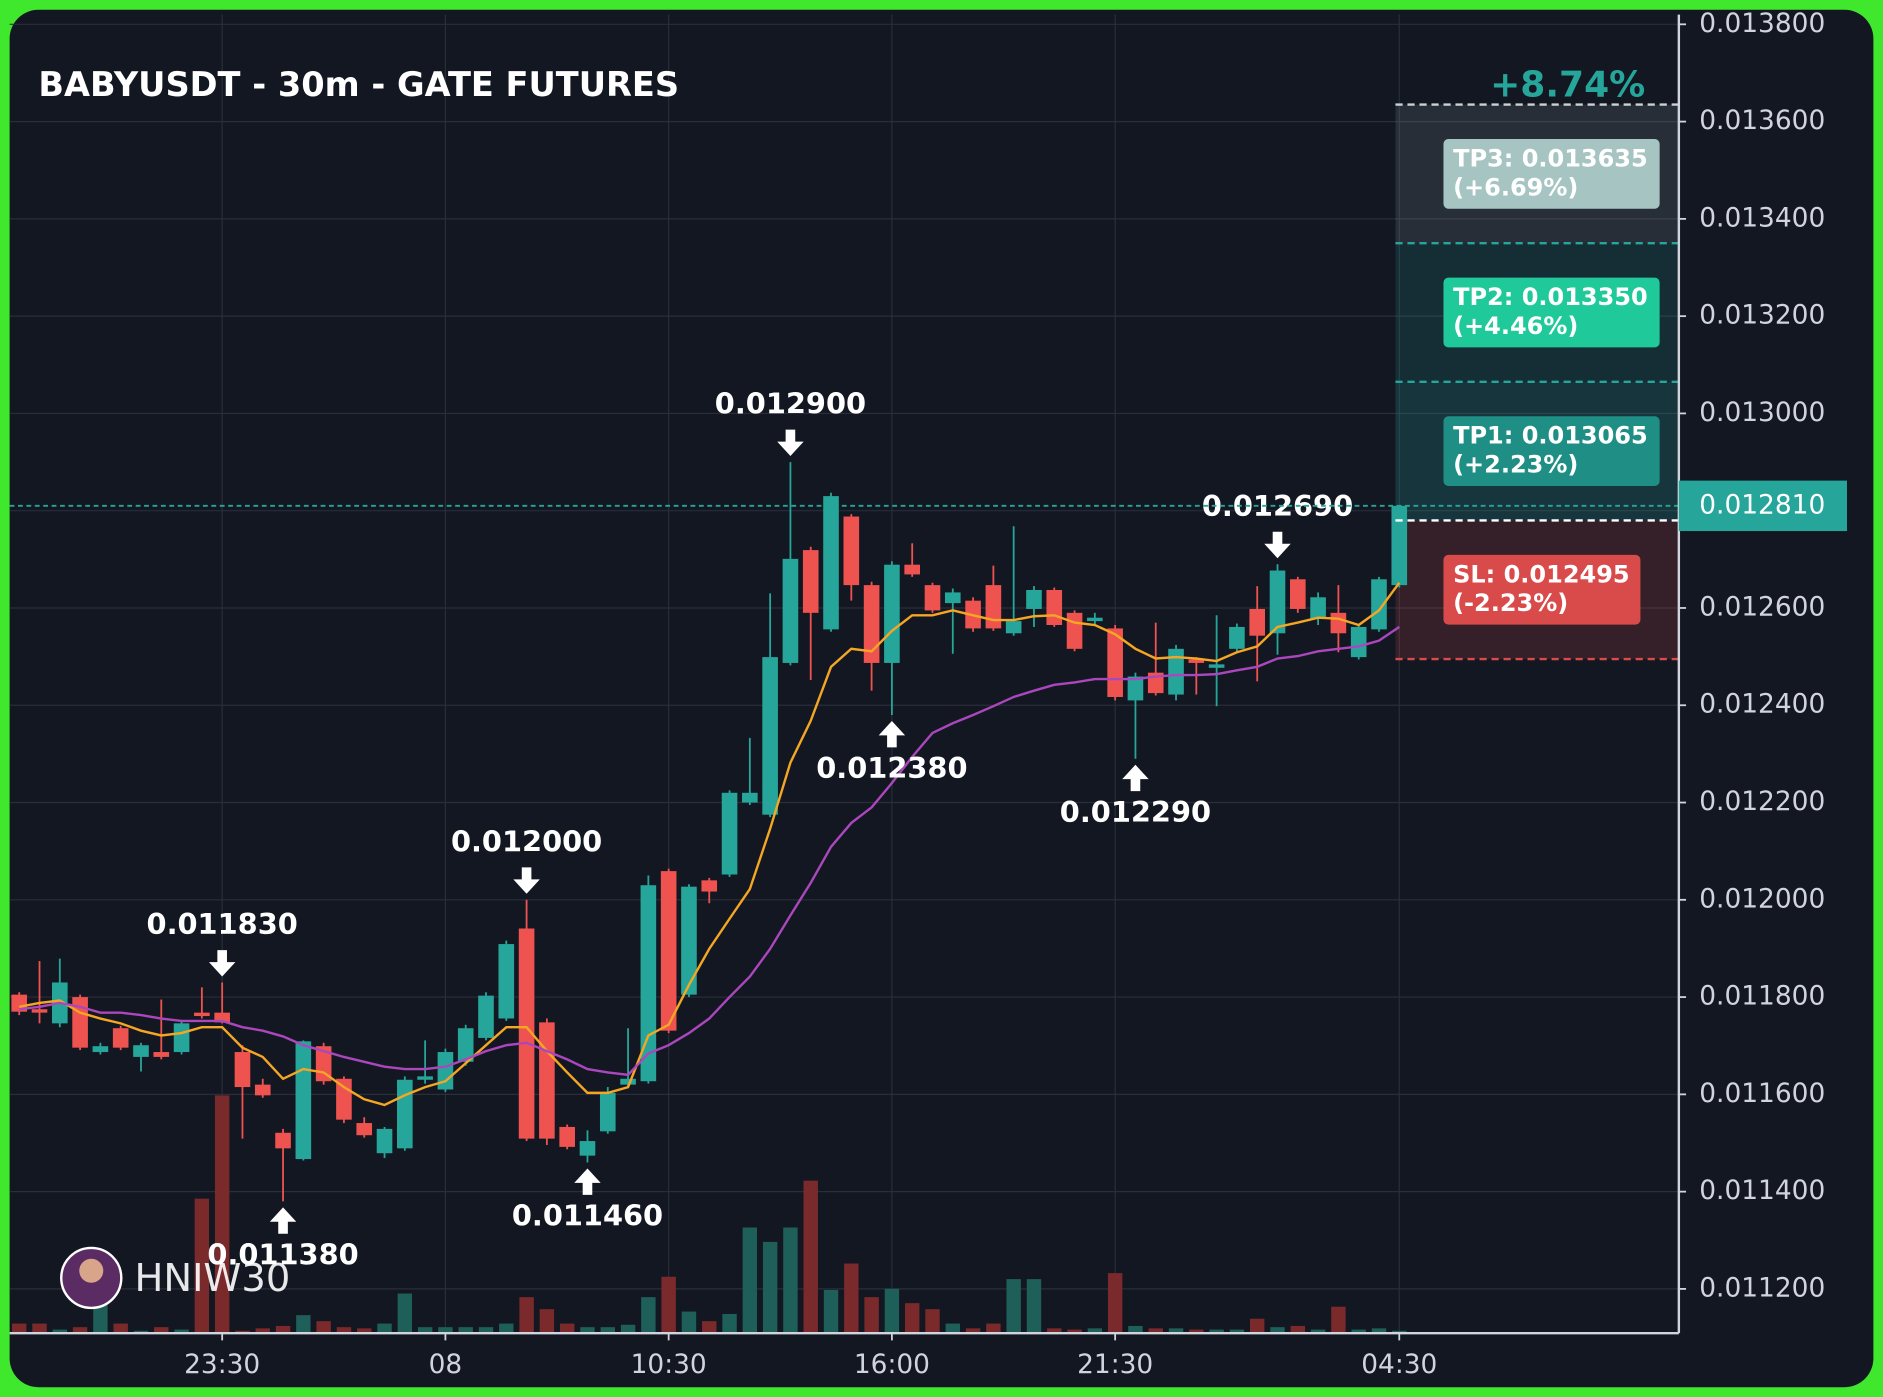 This screenshot has height=1397, width=1883. What do you see at coordinates (1762, 315) in the screenshot?
I see `y-tick-label: 0.013200` at bounding box center [1762, 315].